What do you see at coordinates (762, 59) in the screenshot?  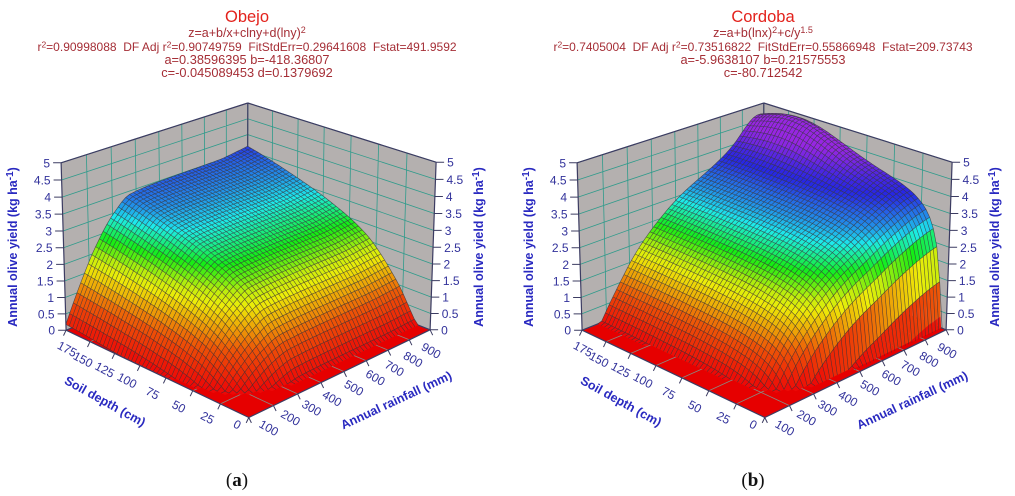 I see `svg-text: a=-5.9638107 b=0.21575553` at bounding box center [762, 59].